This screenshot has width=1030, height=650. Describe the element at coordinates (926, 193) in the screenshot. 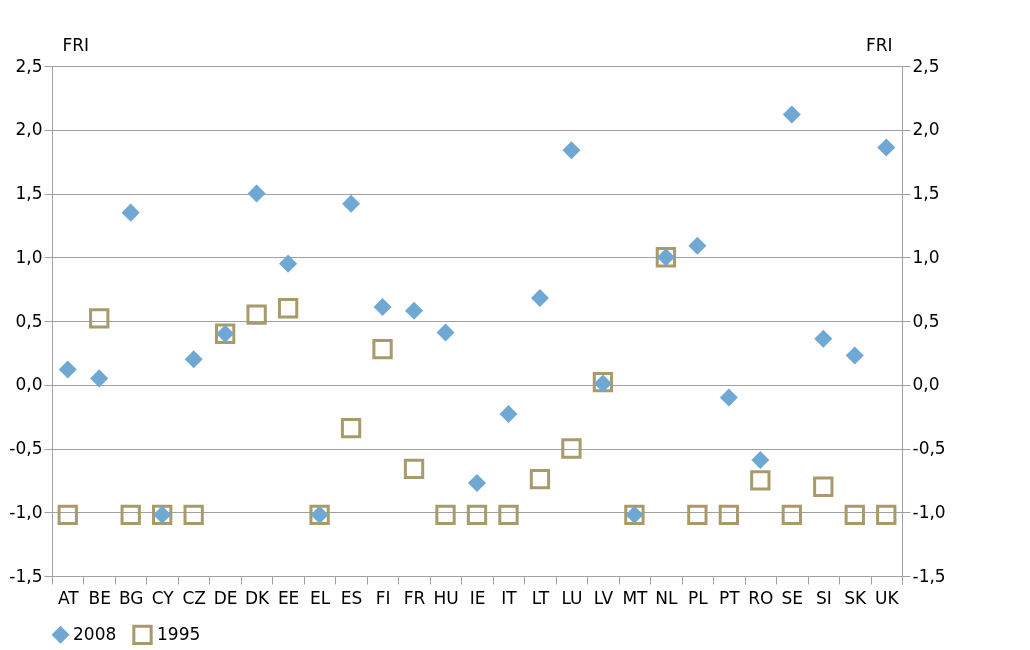

I see `y2-tick-label: 1,5` at that location.